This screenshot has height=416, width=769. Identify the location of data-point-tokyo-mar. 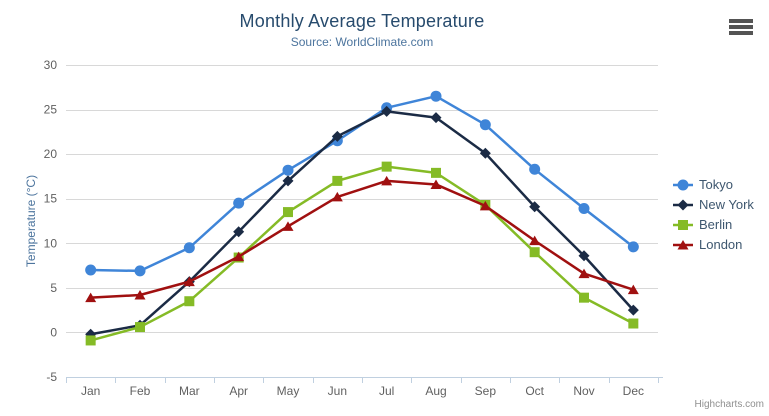
(189, 248).